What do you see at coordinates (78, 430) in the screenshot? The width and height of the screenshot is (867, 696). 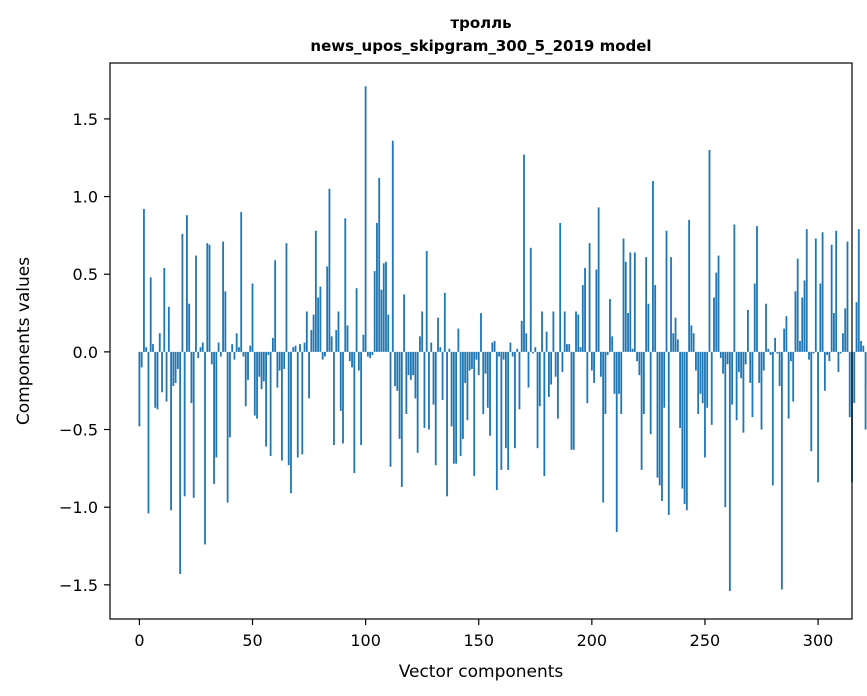 I see `y-tick-label: −0.5` at bounding box center [78, 430].